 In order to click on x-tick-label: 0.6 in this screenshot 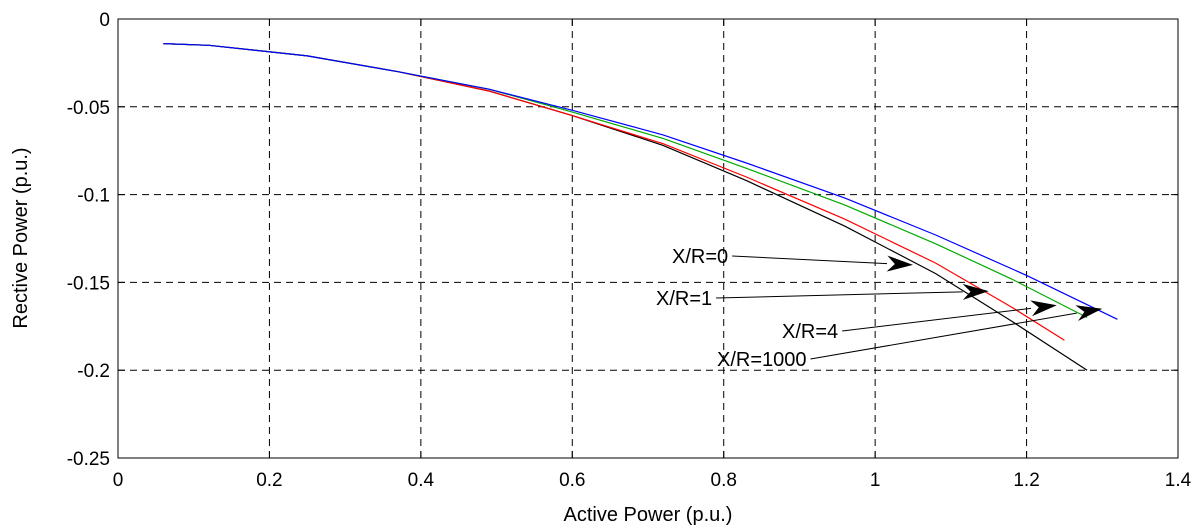, I will do `click(572, 480)`.